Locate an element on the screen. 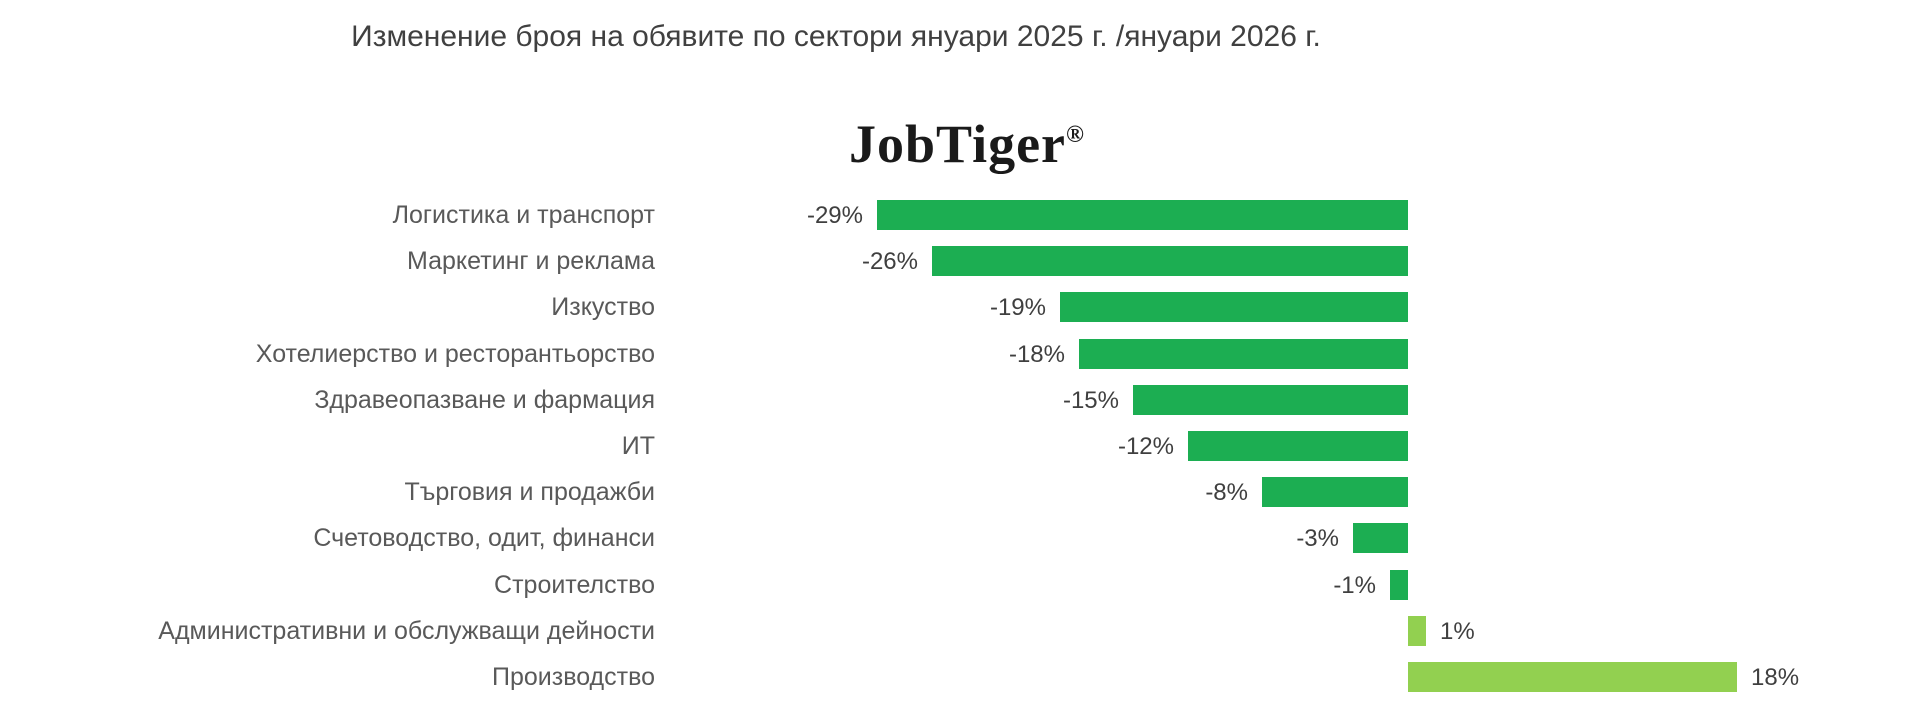 This screenshot has height=725, width=1920. category-label: ИТ is located at coordinates (638, 446).